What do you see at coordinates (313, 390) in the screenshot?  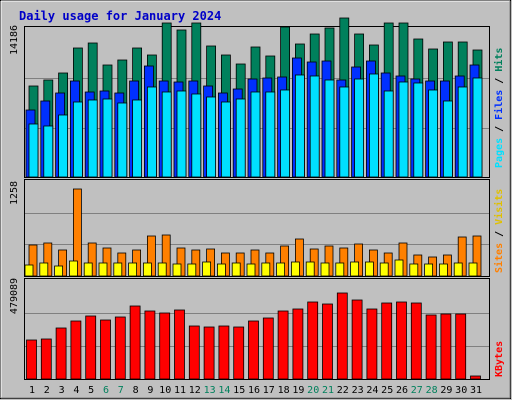 I see `x-tick-20: 20` at bounding box center [313, 390].